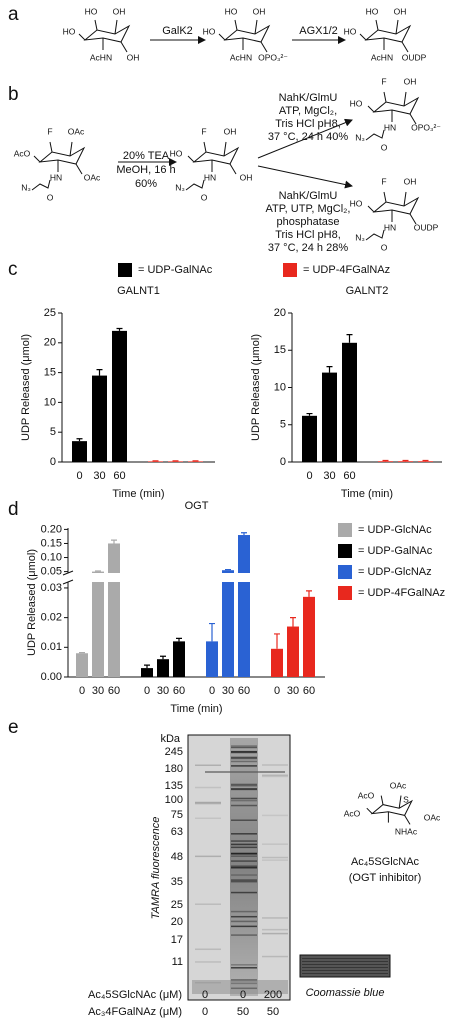 This screenshot has width=474, height=1022. What do you see at coordinates (50, 313) in the screenshot?
I see `y-tick-label: 25` at bounding box center [50, 313].